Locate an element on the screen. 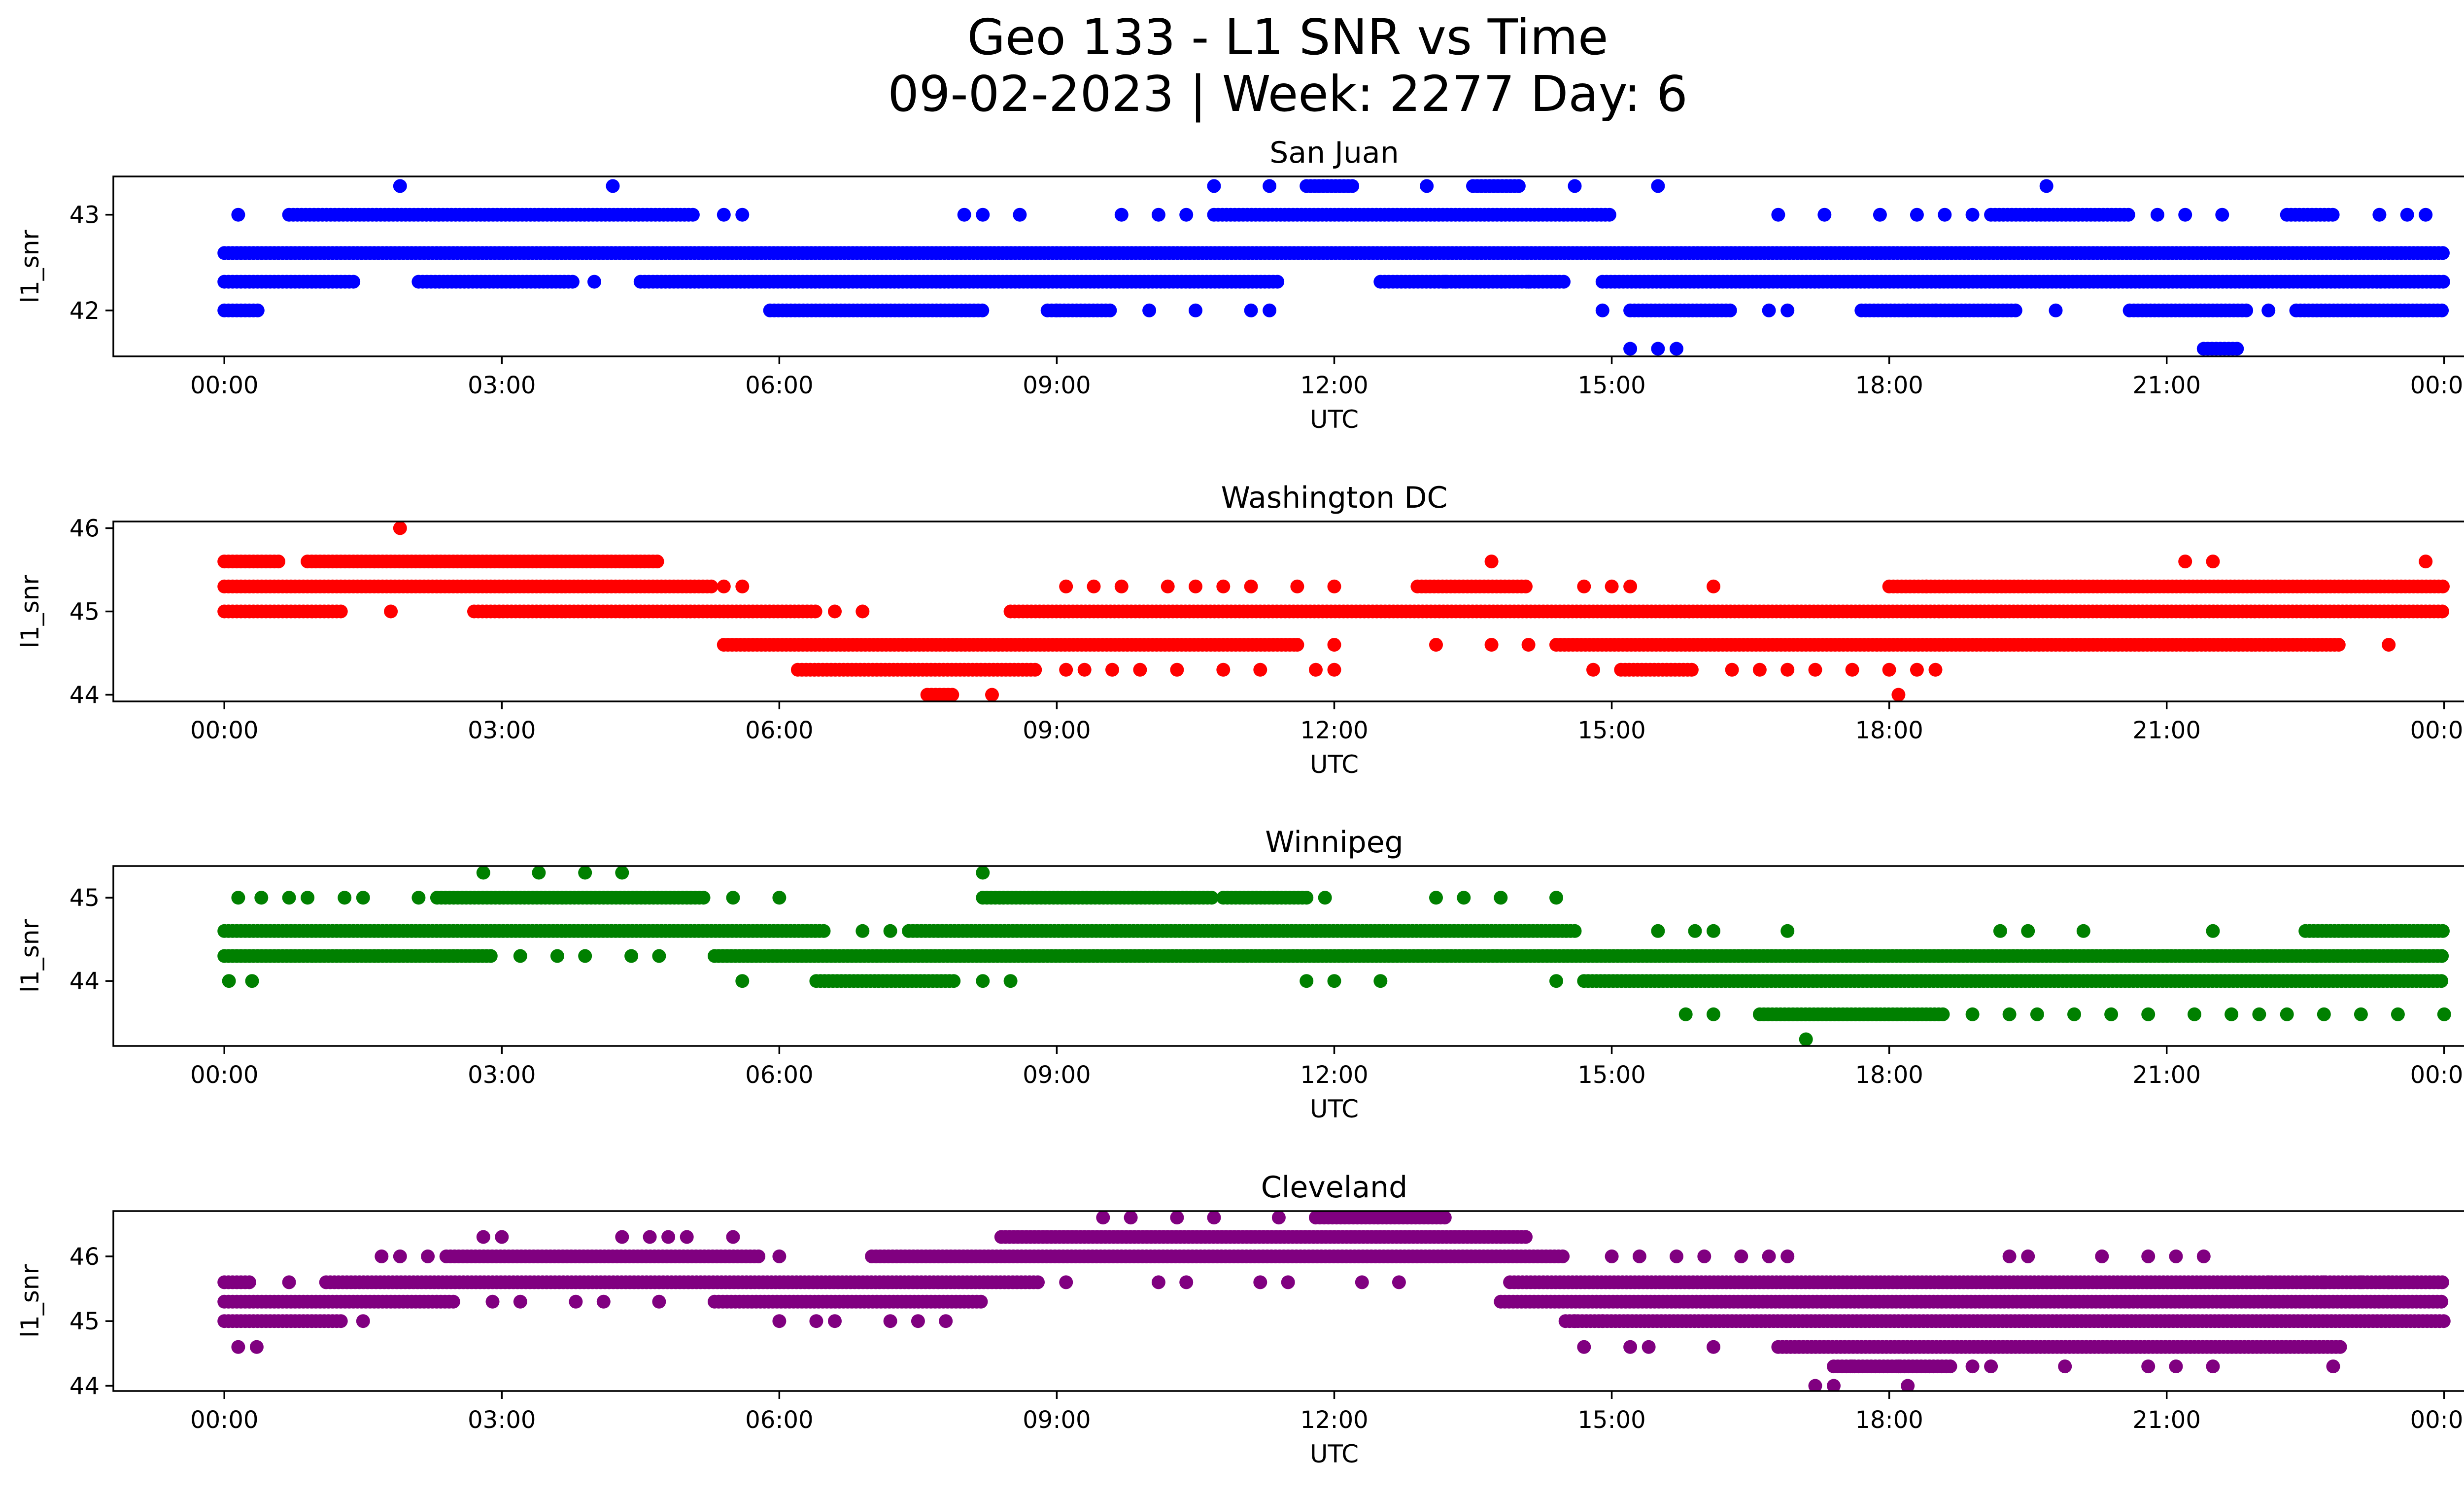 This screenshot has width=2464, height=1495. y-tick-label: 43 is located at coordinates (84, 215).